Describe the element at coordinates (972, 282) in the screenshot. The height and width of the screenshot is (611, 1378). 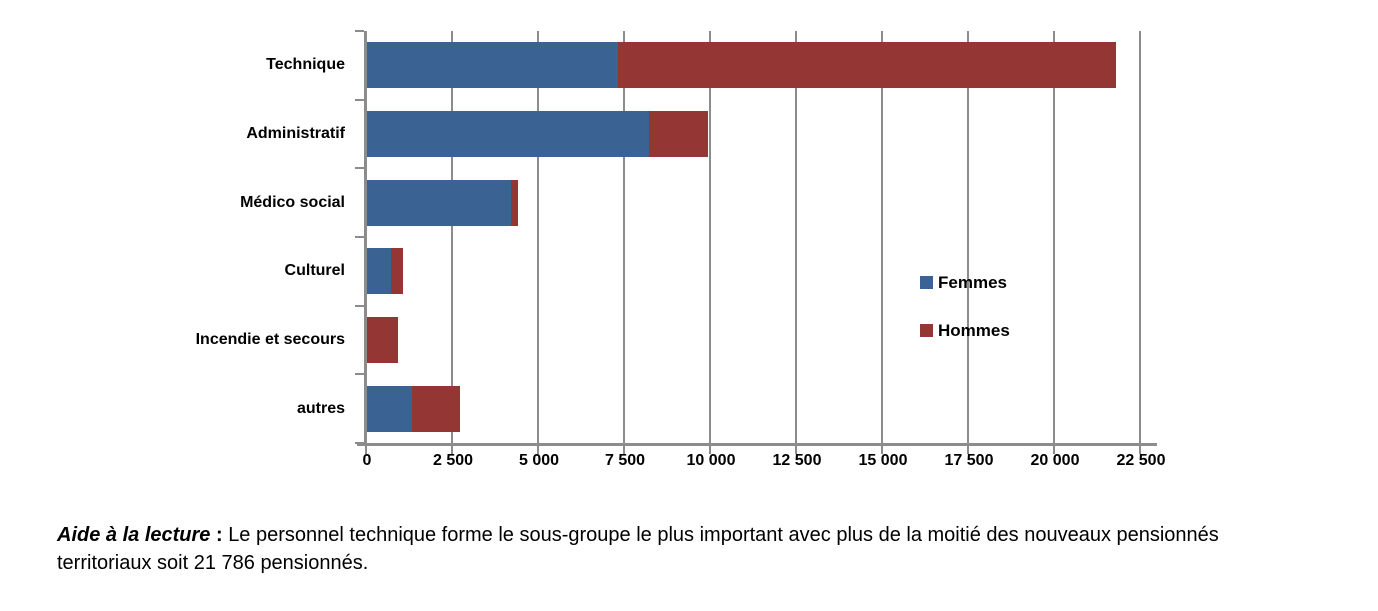
I see `legend-label-femmes: Femmes` at that location.